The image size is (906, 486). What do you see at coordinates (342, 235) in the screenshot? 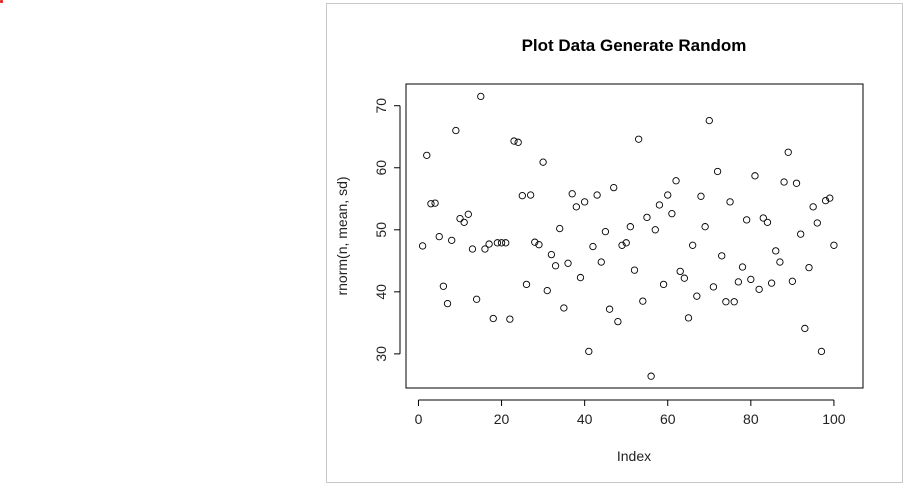
I see `y-axis-label: rnorm(n, mean, sd)` at bounding box center [342, 235].